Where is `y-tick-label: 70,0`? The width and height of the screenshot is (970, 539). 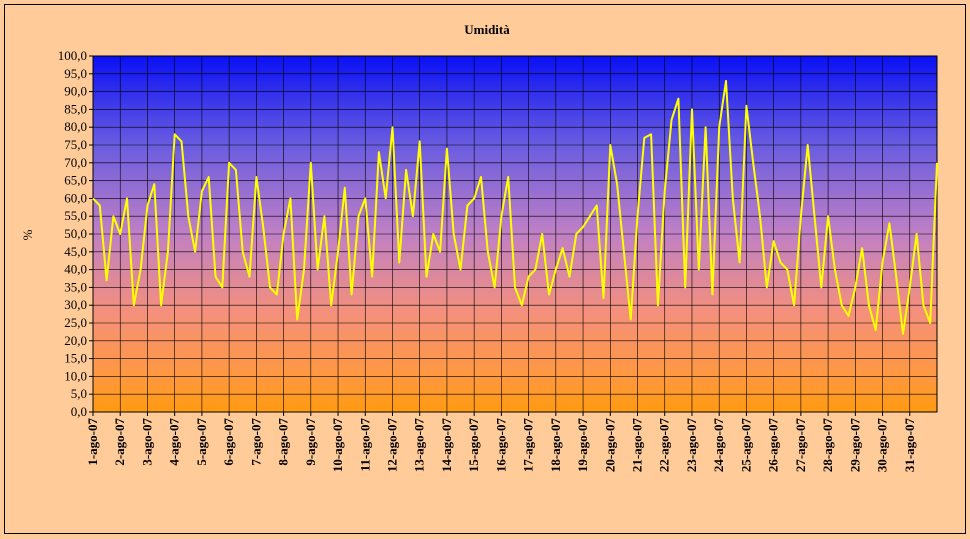
y-tick-label: 70,0 is located at coordinates (75, 162).